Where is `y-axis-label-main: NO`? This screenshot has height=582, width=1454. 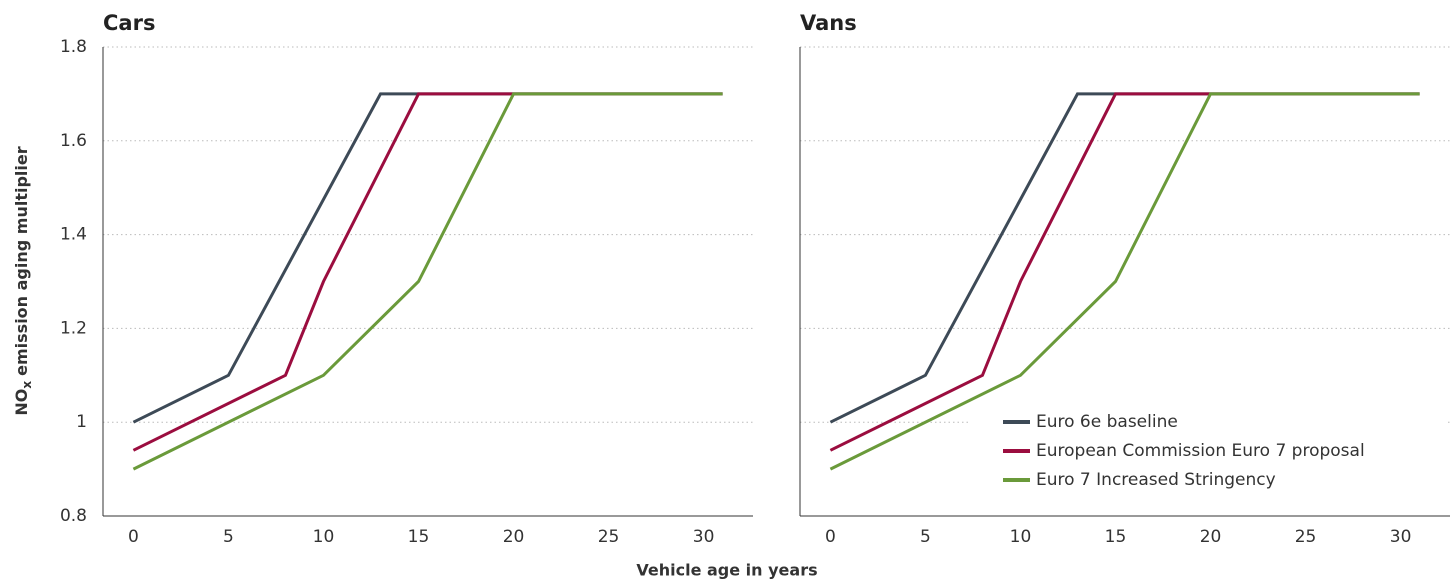
y-axis-label-main: NO is located at coordinates (21, 402).